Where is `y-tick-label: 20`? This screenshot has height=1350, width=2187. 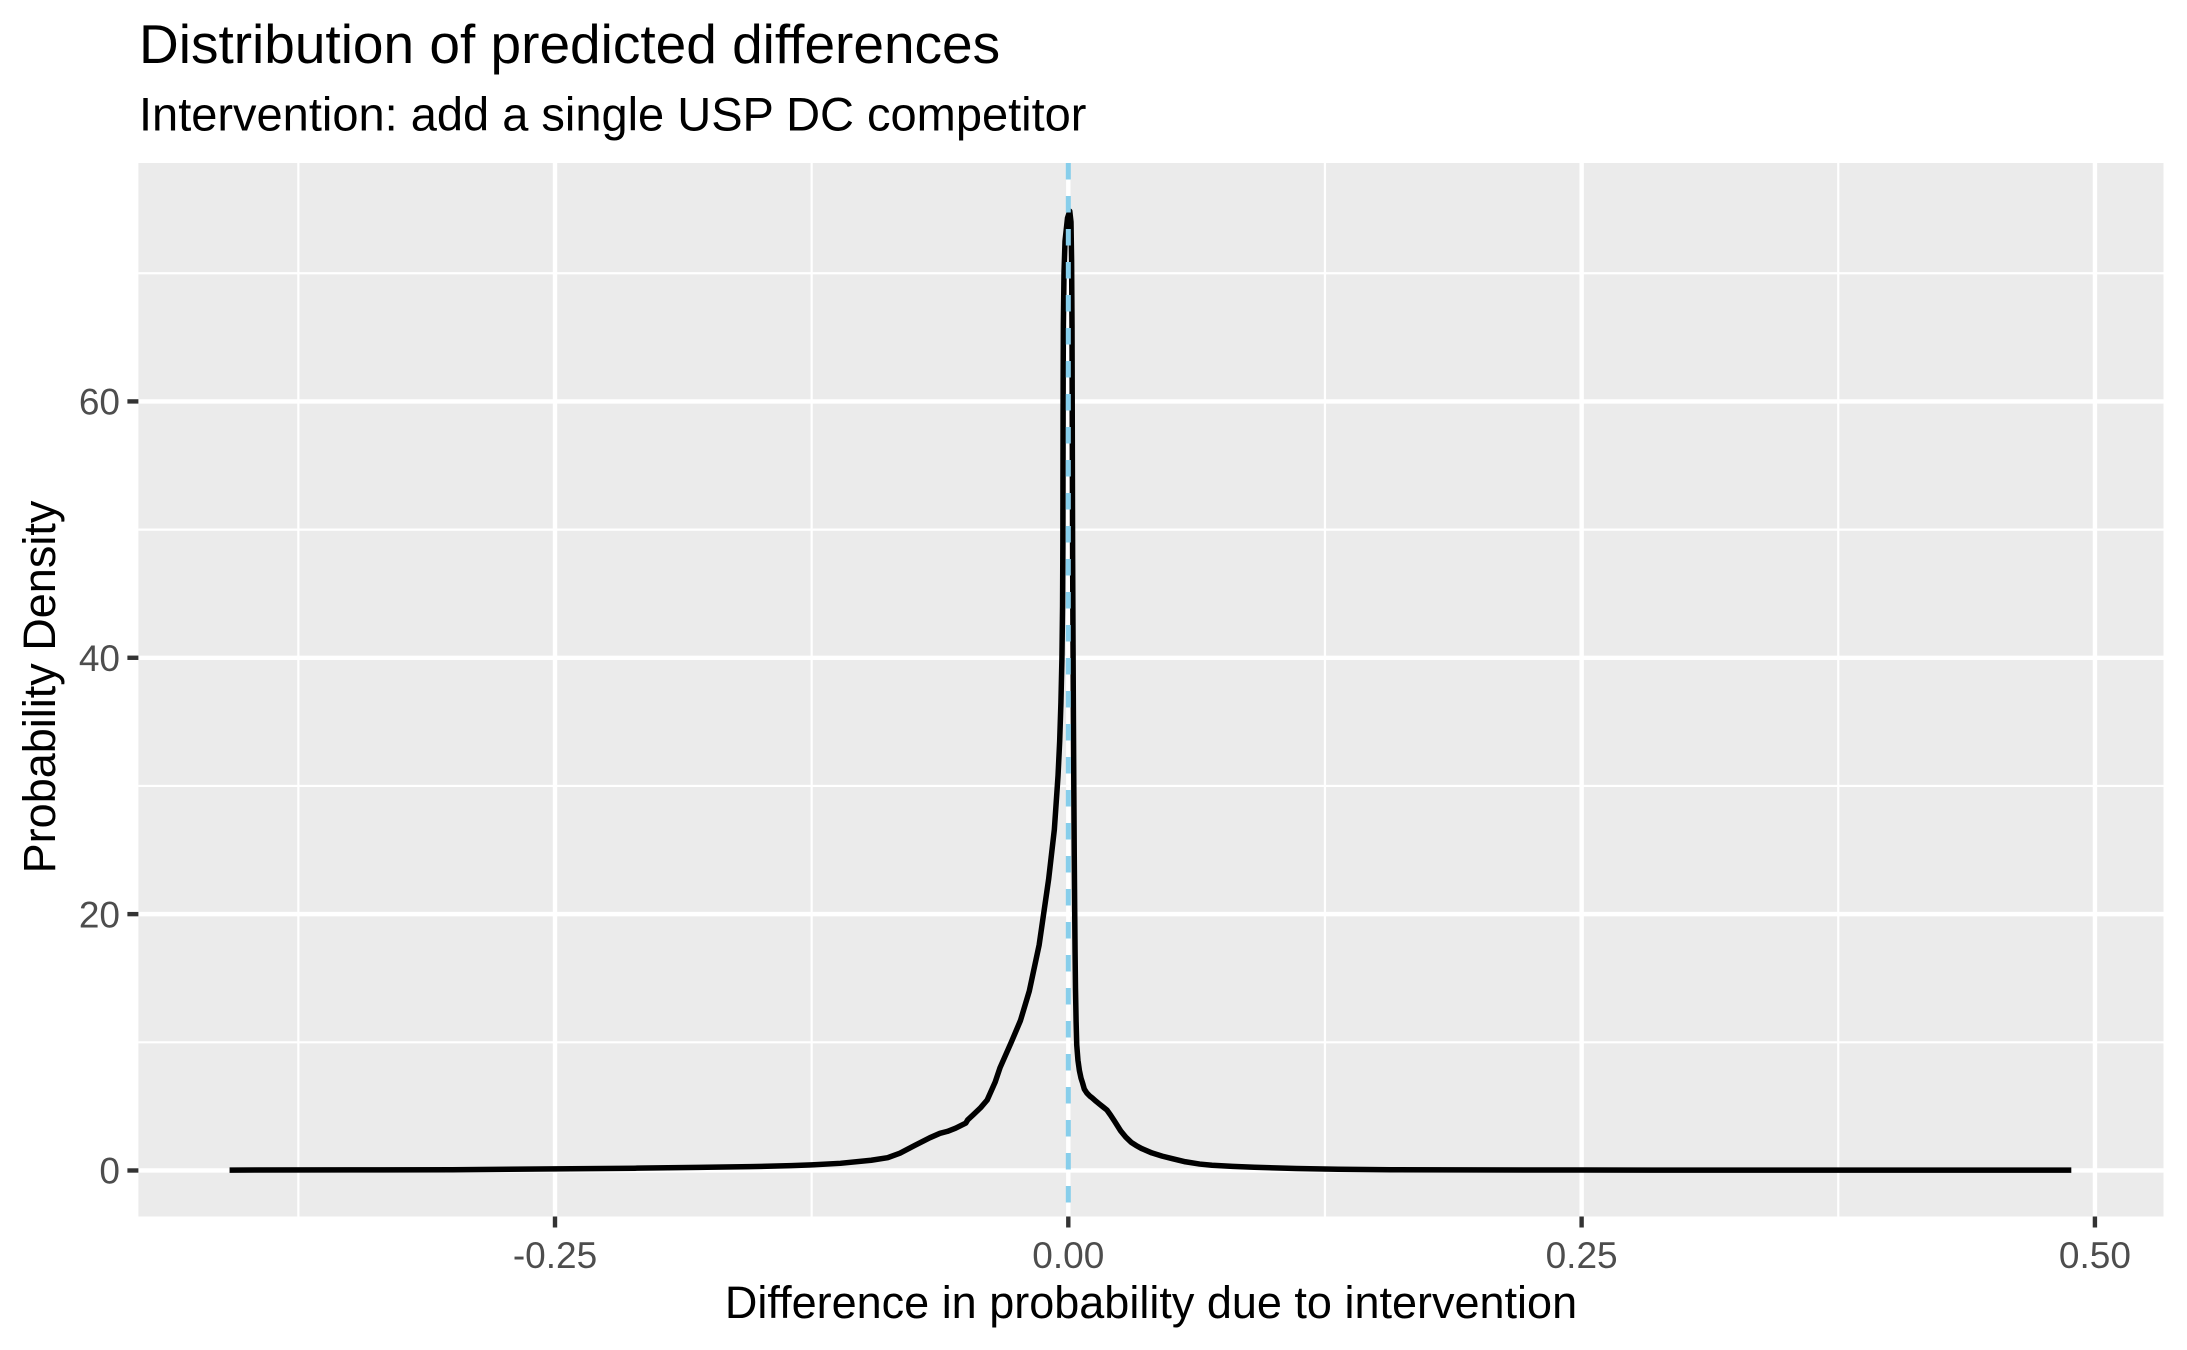 y-tick-label: 20 is located at coordinates (99, 914).